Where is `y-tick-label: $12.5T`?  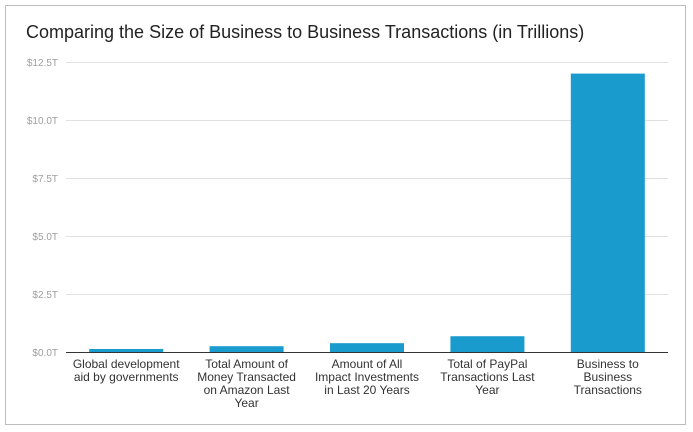
y-tick-label: $12.5T is located at coordinates (42, 63).